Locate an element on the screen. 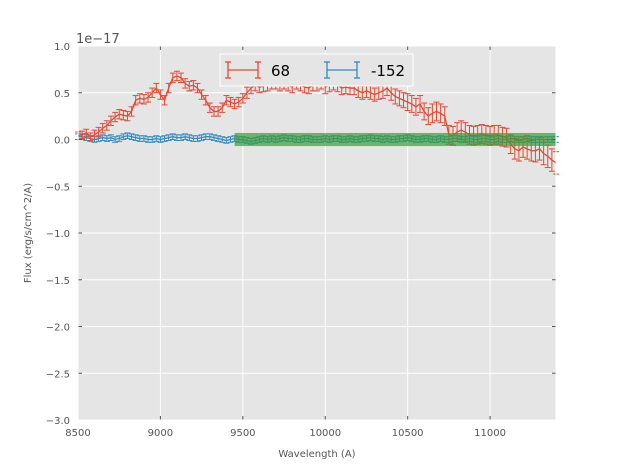 This screenshot has width=617, height=467. y-tick-label: −0.5 is located at coordinates (58, 187).